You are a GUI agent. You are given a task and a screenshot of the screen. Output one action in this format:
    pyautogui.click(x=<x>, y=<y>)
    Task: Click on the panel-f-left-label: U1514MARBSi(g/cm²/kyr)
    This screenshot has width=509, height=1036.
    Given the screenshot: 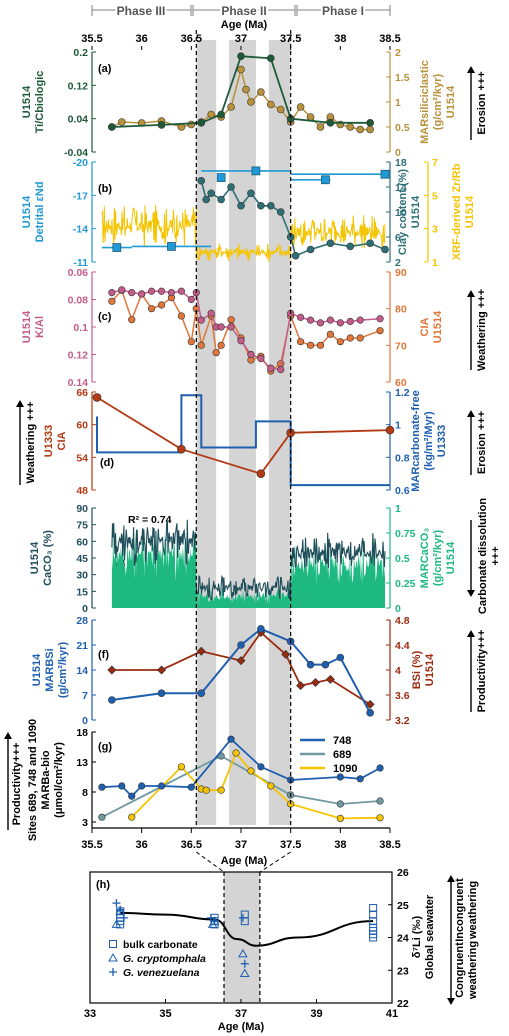 What is the action you would take?
    pyautogui.click(x=50, y=670)
    